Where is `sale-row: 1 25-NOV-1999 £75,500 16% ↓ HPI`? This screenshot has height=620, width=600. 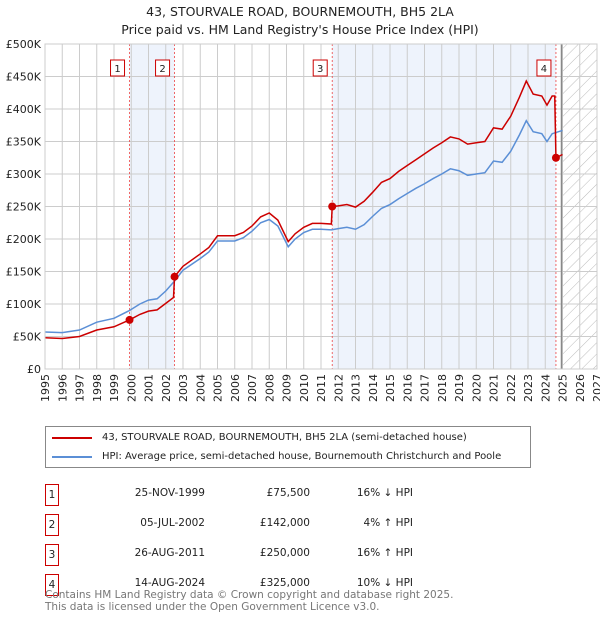
sale-row: 1 25-NOV-1999 £75,500 16% ↓ HPI is located at coordinates (322, 495).